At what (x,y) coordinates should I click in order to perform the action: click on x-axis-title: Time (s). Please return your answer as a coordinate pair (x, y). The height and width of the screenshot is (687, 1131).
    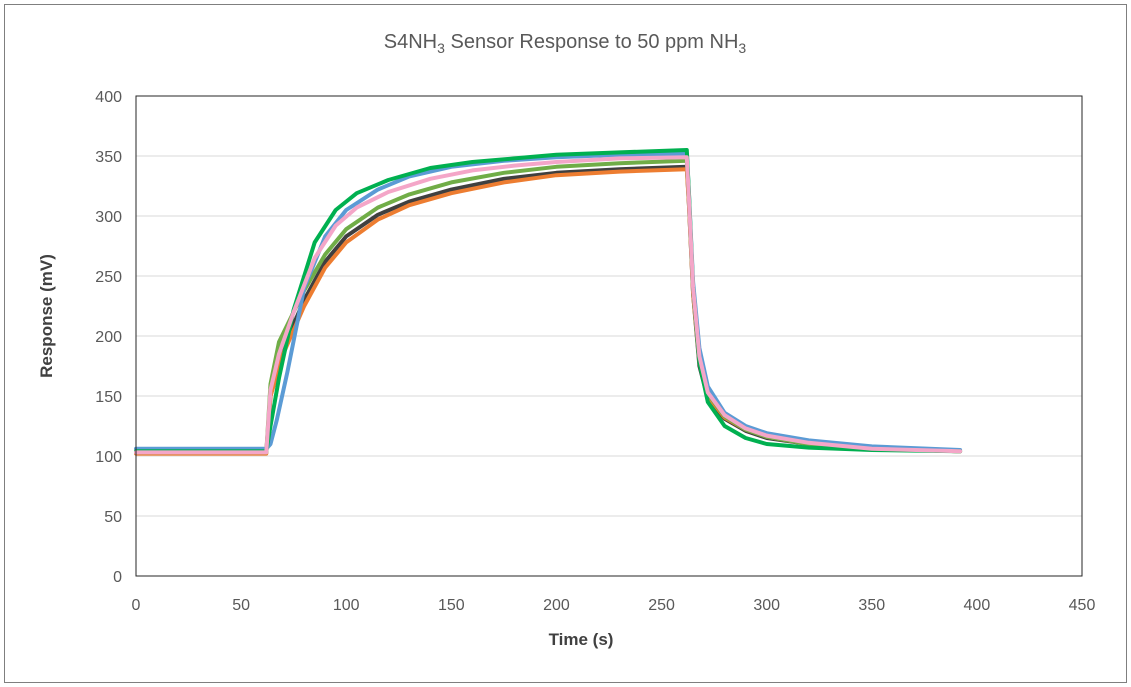
    Looking at the image, I should click on (581, 639).